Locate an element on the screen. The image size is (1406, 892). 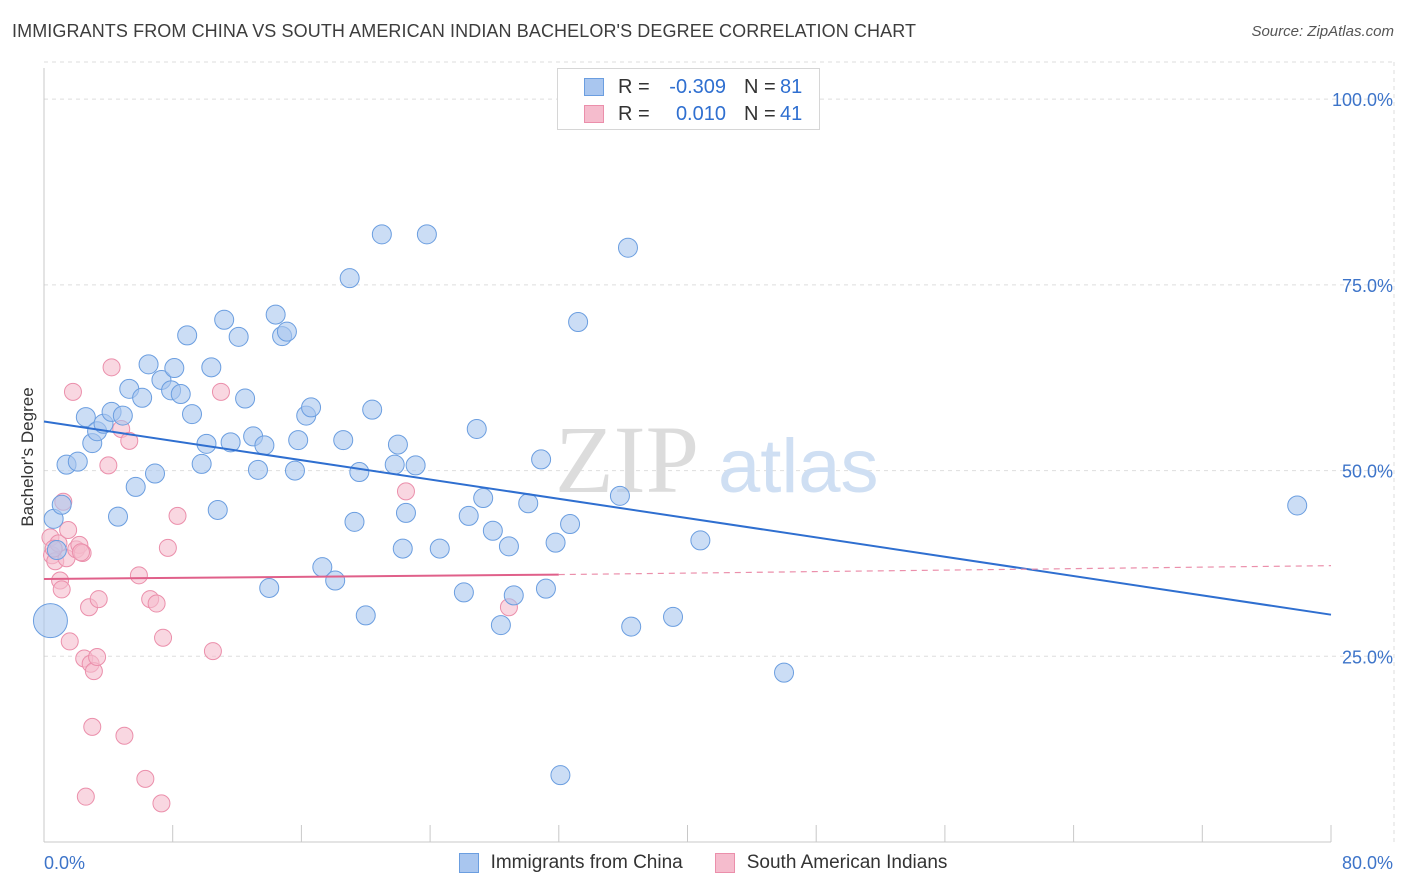
trendline-south-american-indians is located at coordinates (301, 577).